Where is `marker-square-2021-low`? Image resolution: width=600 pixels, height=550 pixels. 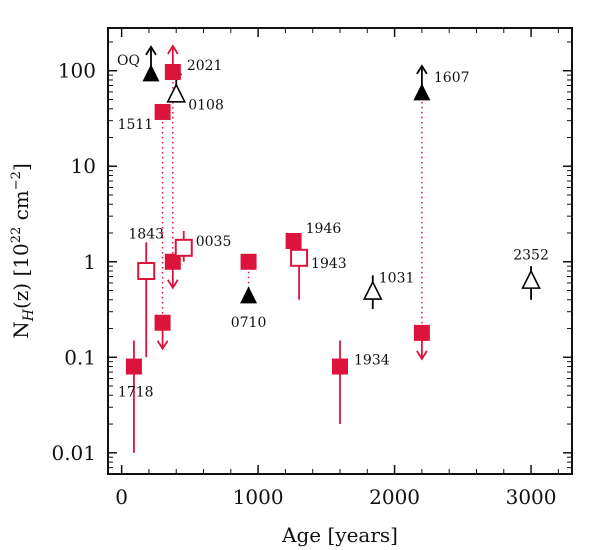
marker-square-2021-low is located at coordinates (172, 261).